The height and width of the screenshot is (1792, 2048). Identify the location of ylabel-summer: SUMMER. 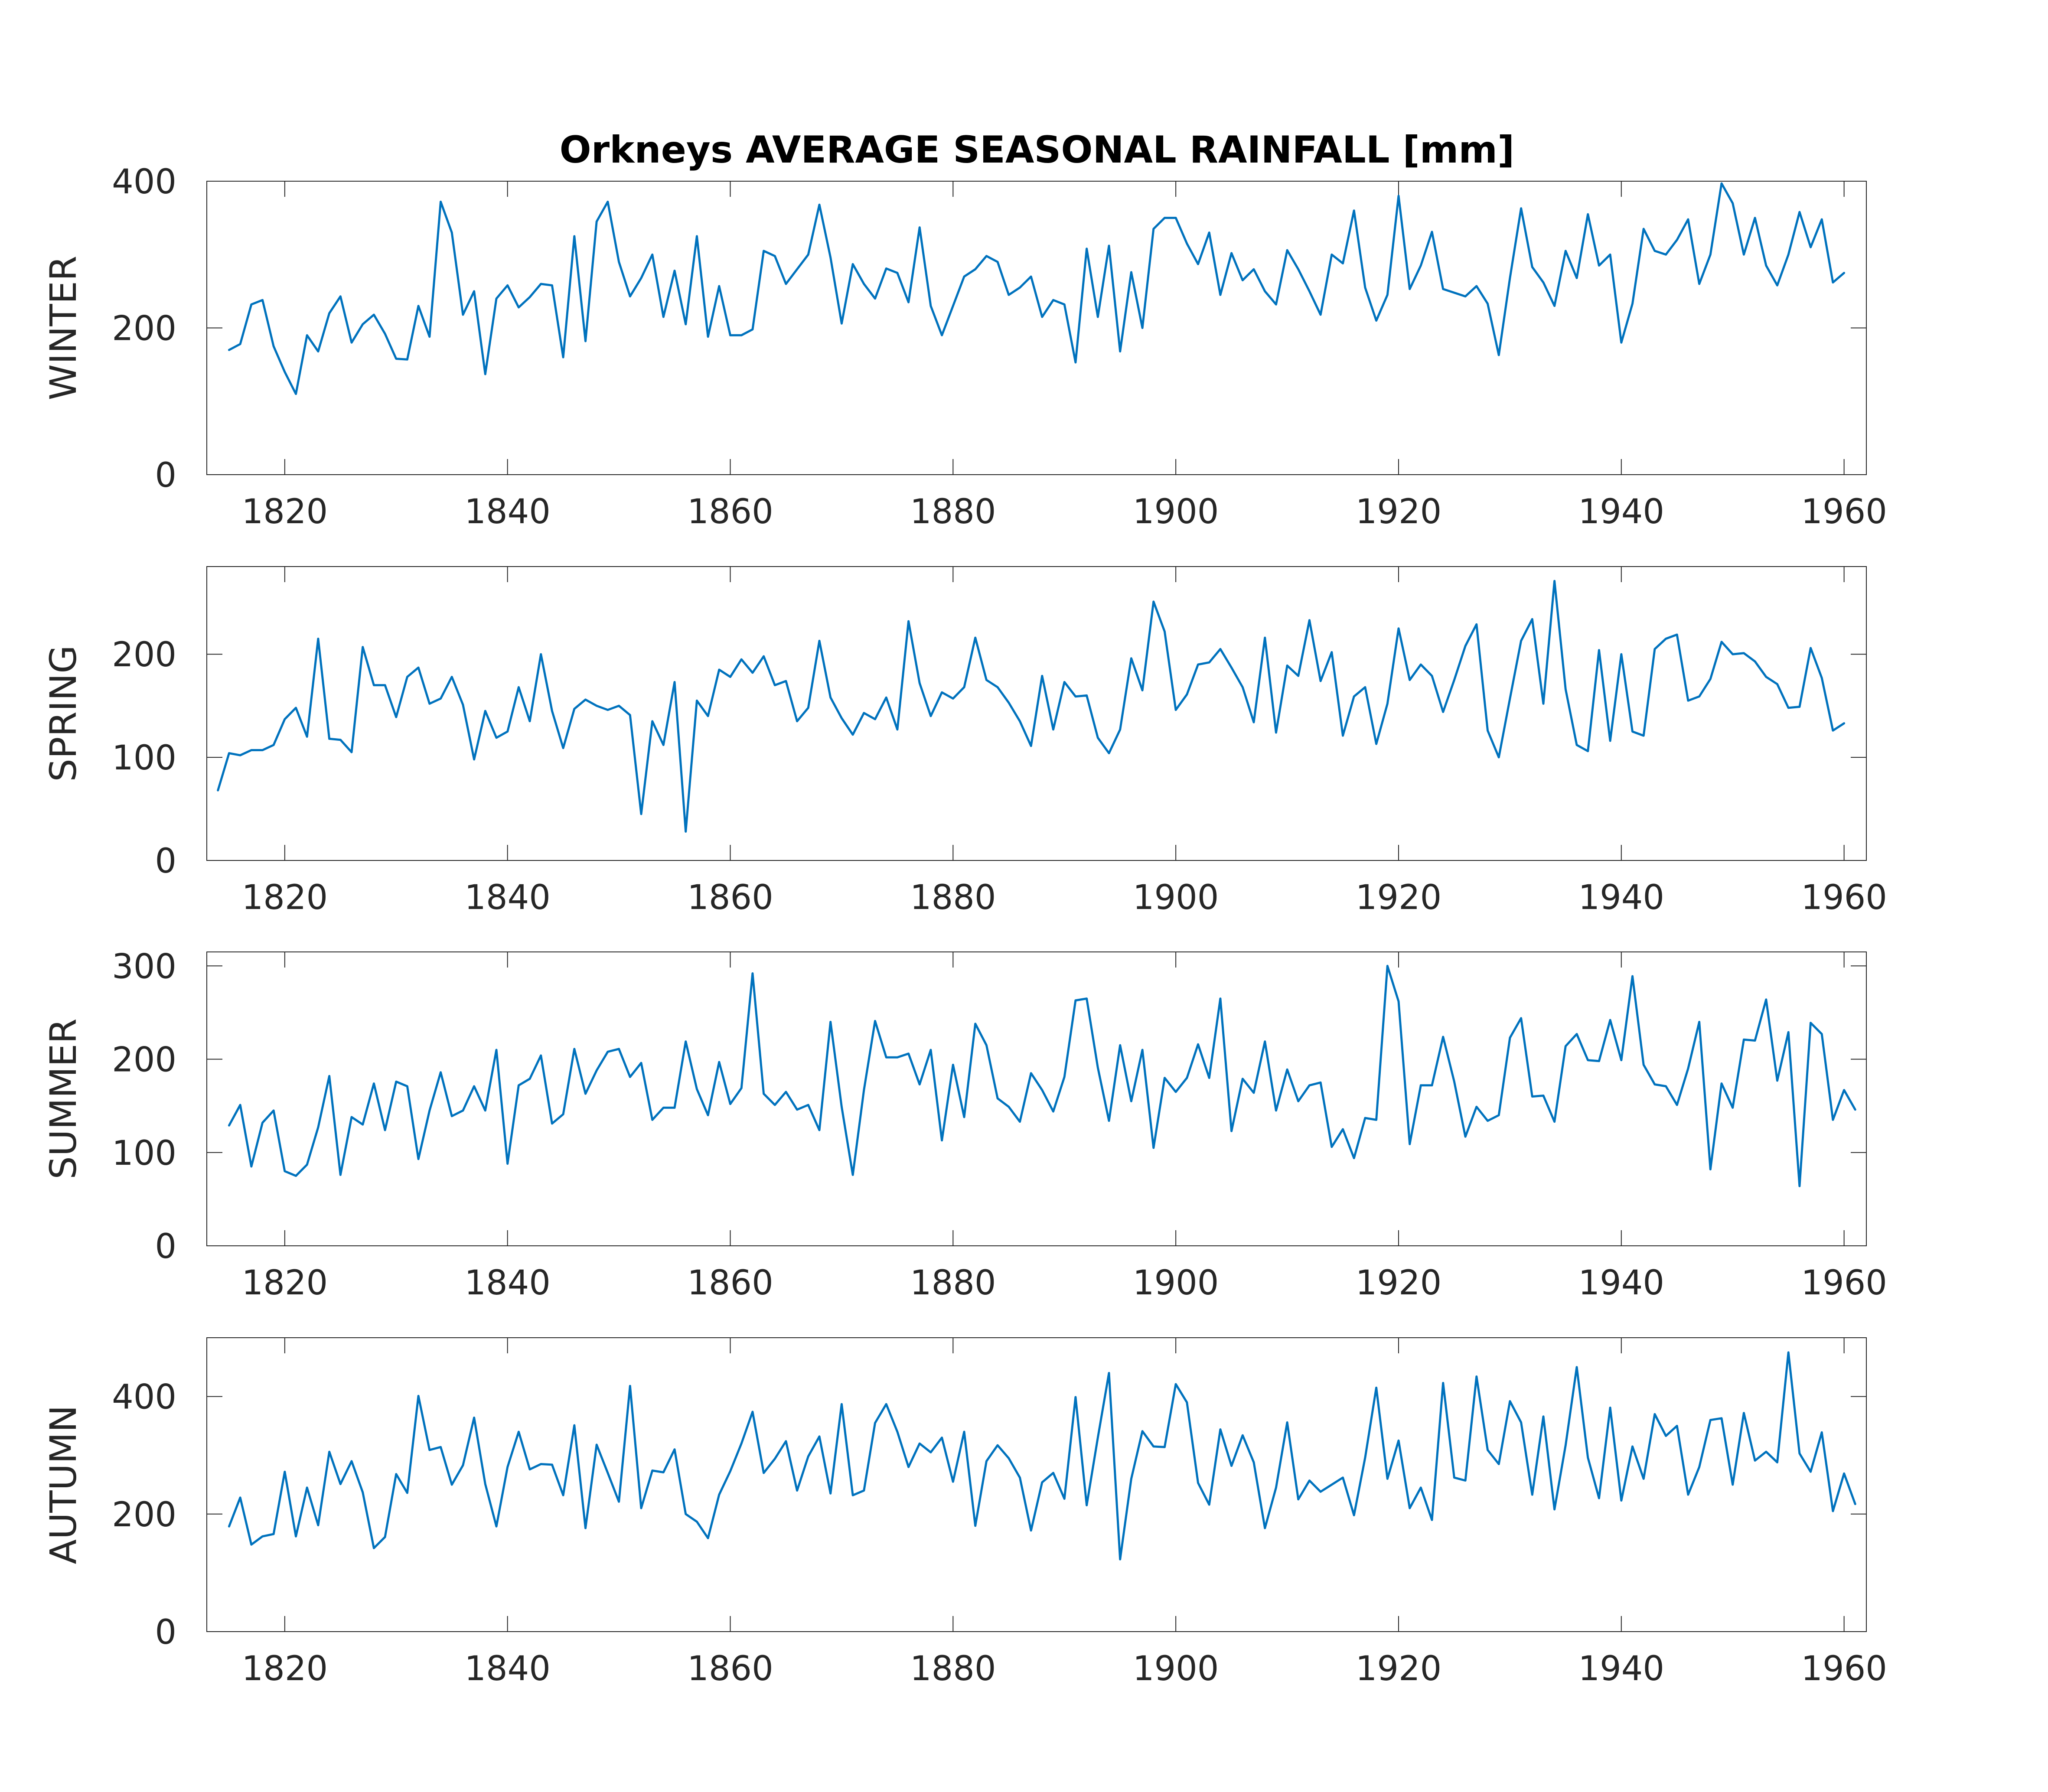
(63, 1098).